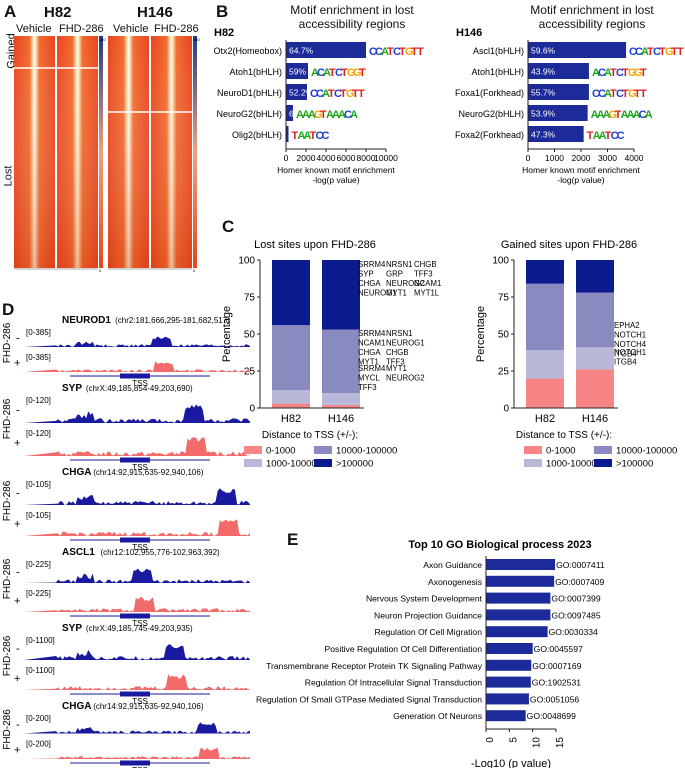 This screenshot has width=685, height=768. I want to click on tss-legend-label: 1000-10000, so click(571, 464).